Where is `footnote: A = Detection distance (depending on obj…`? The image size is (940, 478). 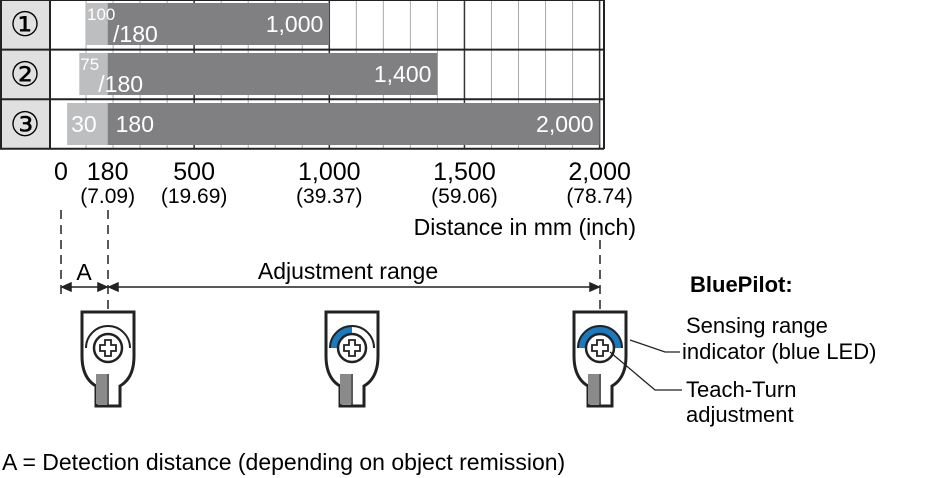 footnote: A = Detection distance (depending on obj… is located at coordinates (283, 462).